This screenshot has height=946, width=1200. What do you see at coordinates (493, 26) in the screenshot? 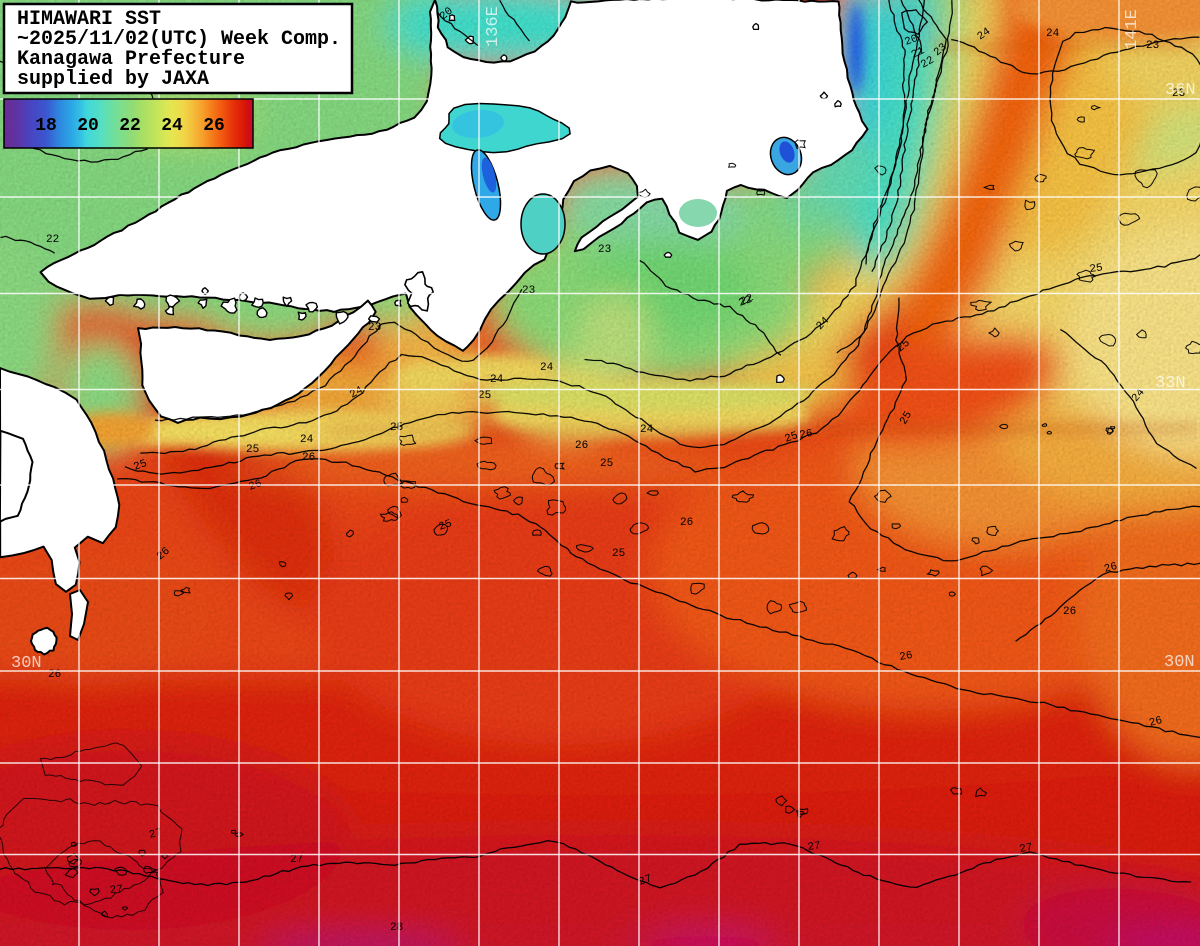
I see `svg-text: 136E` at bounding box center [493, 26].